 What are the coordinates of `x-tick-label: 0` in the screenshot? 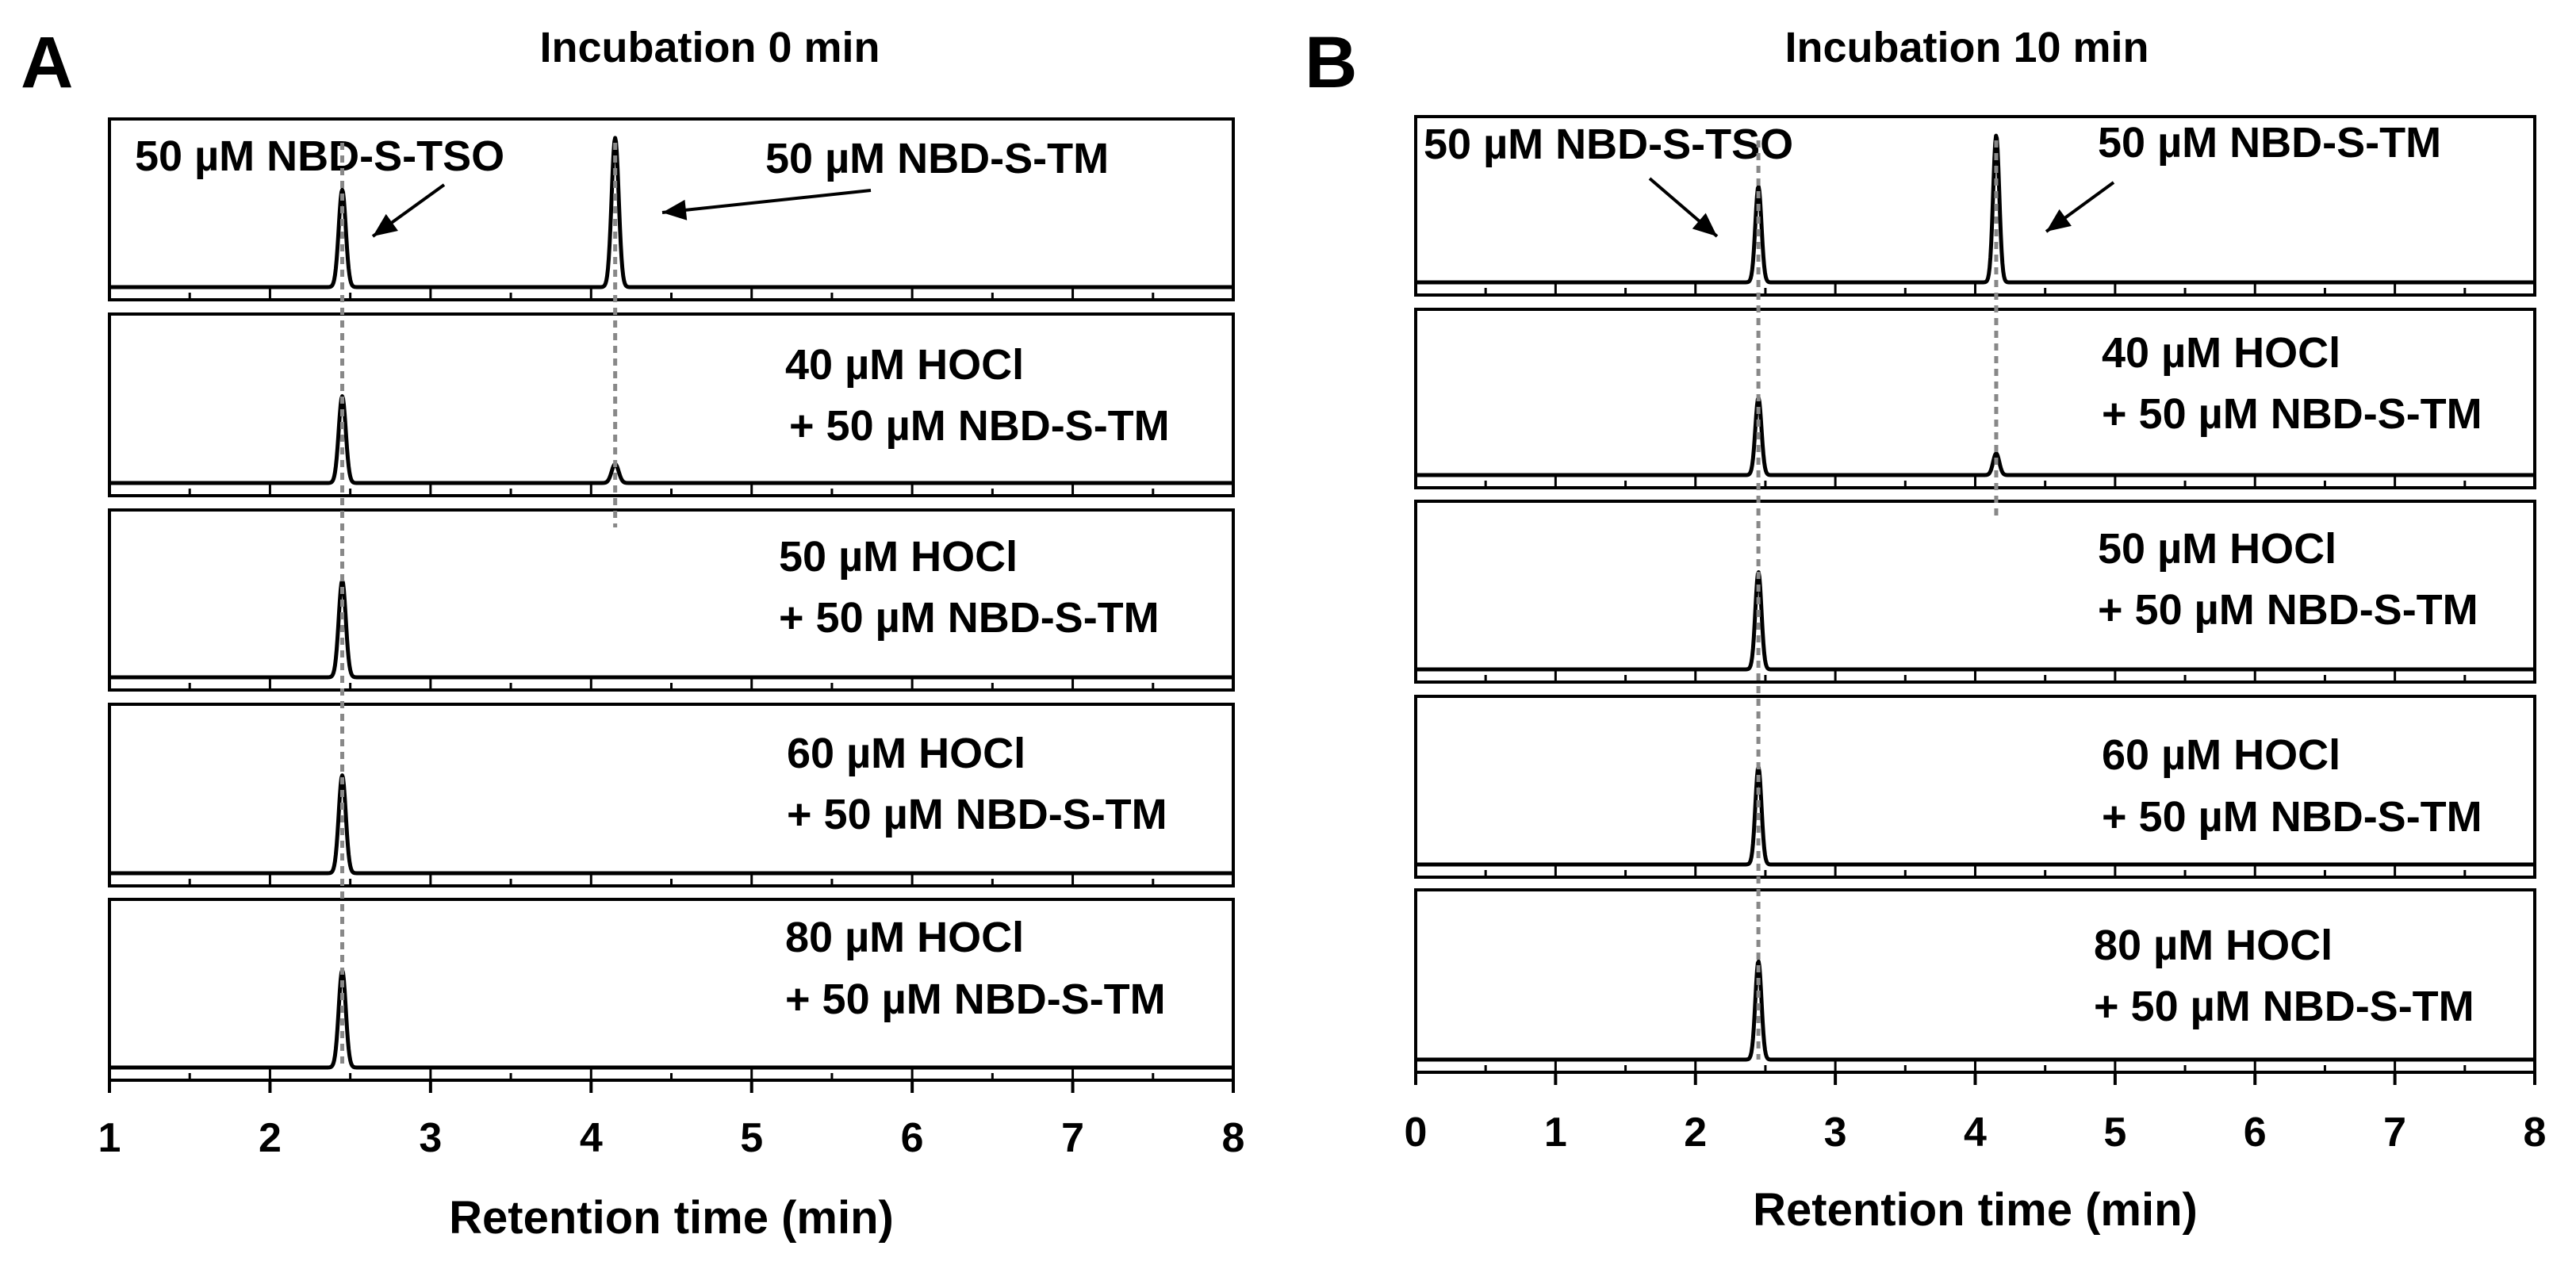 It's located at (1416, 1133).